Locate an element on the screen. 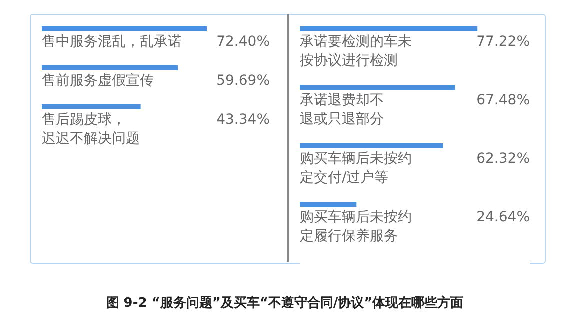  y-tick-label: 承诺退费却不退或只退部分 is located at coordinates (342, 110).